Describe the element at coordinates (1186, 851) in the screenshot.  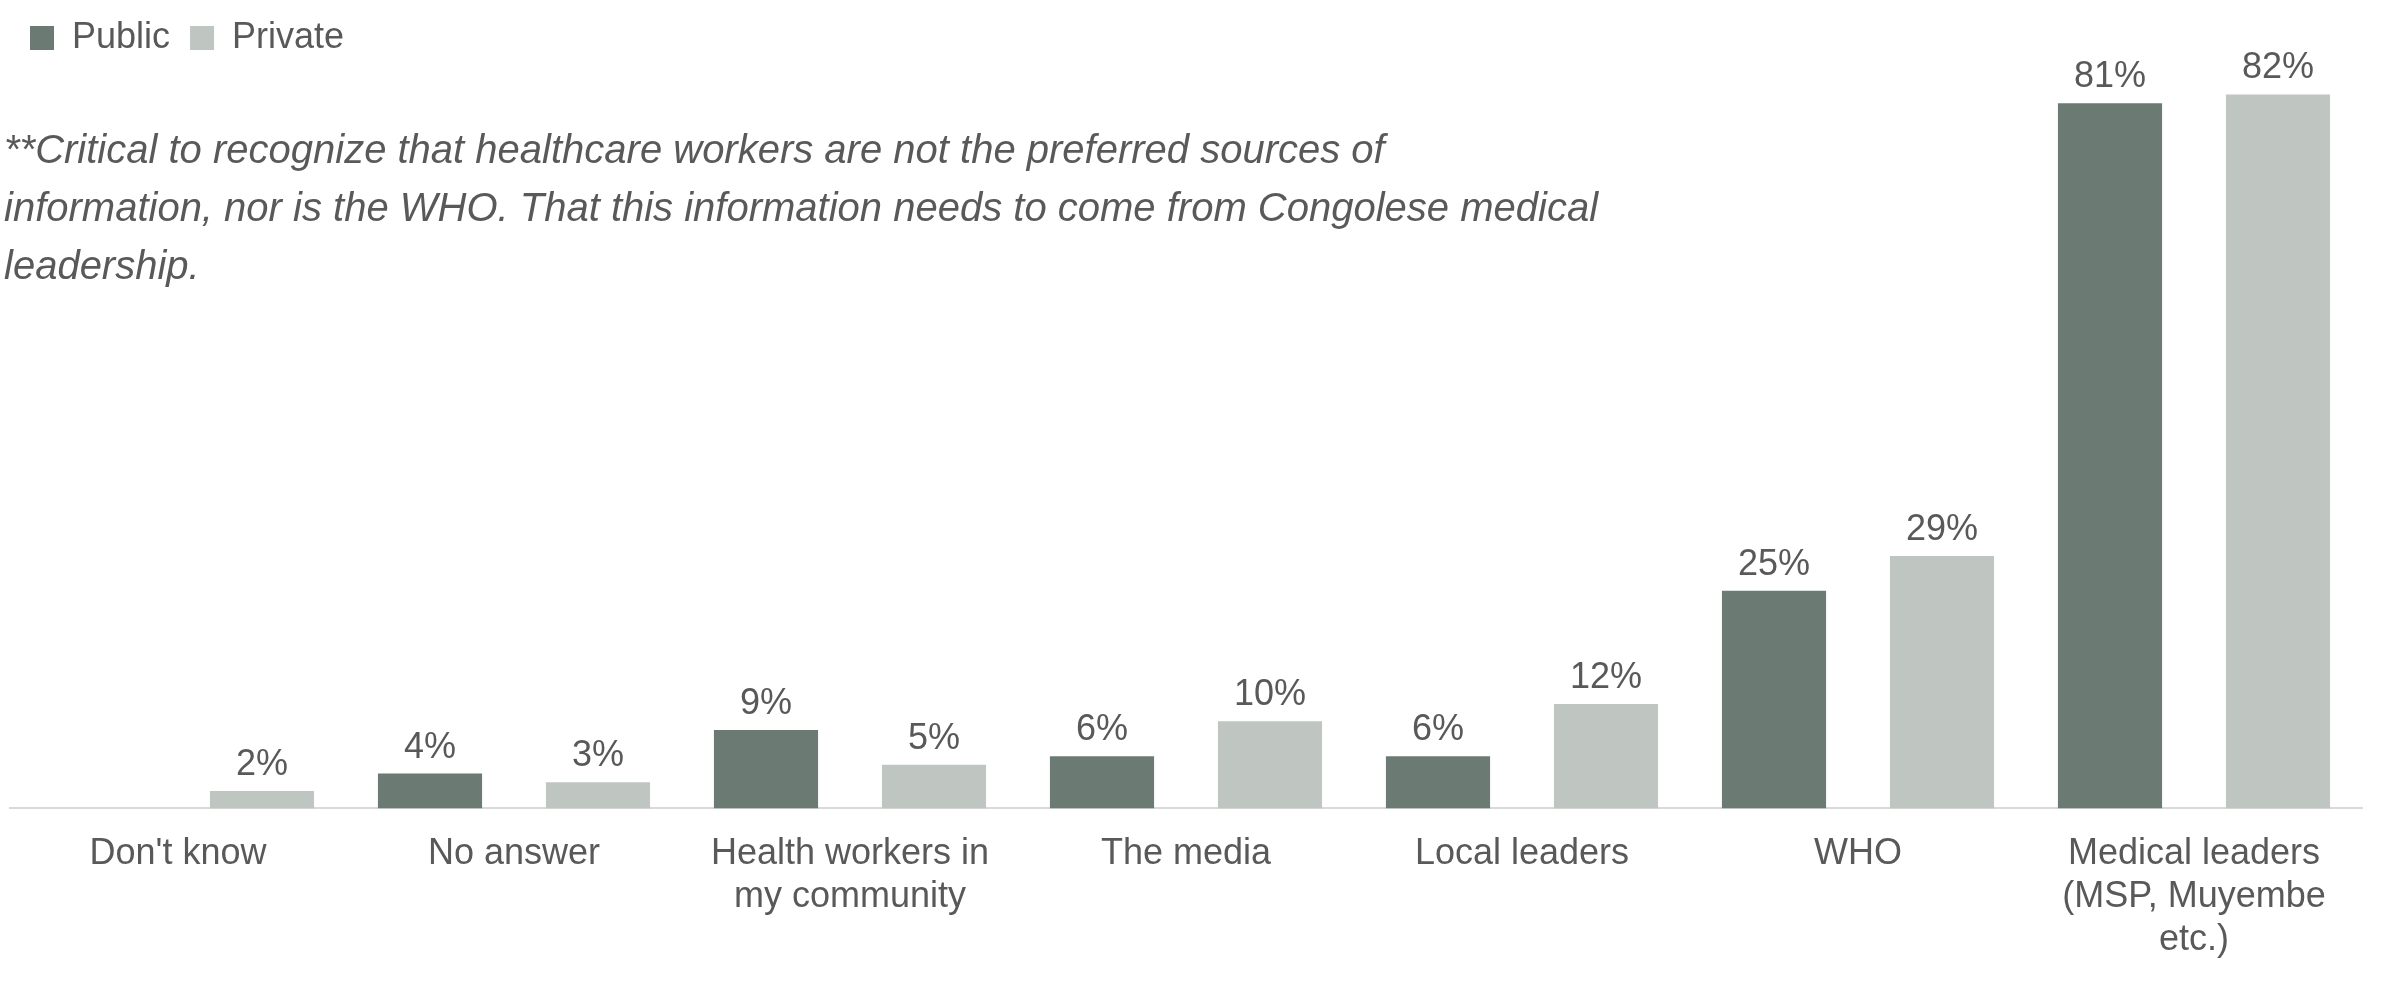
I see `x-tick-label: The media` at that location.